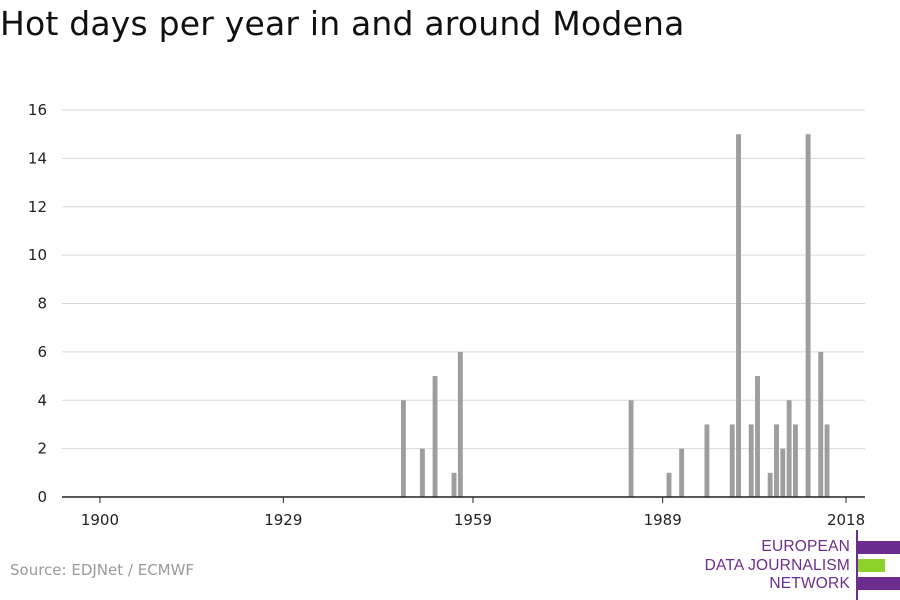 The height and width of the screenshot is (600, 900). What do you see at coordinates (422, 473) in the screenshot?
I see `bar-1951` at bounding box center [422, 473].